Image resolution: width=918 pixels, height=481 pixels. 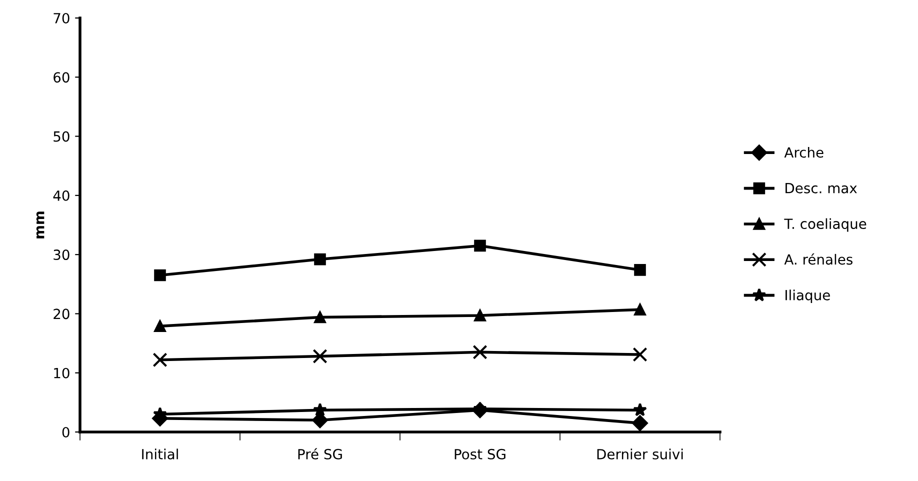 I want to click on legend-label: Arche, so click(x=804, y=152).